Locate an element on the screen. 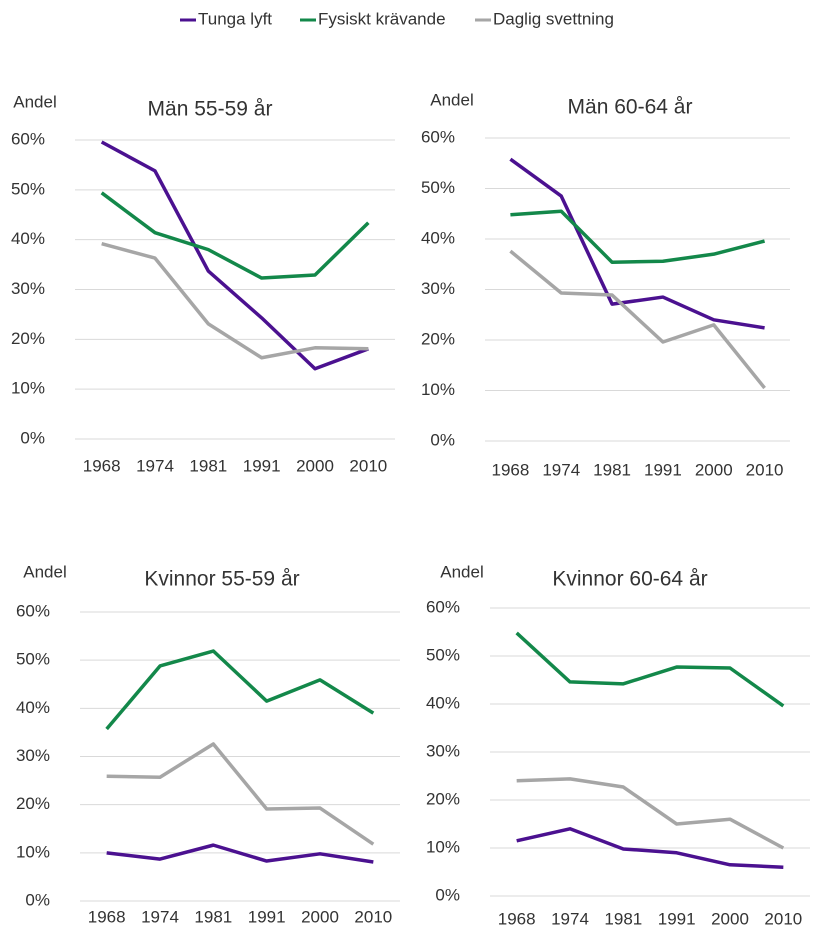 The height and width of the screenshot is (939, 815). chart-title: Män 55-59 år is located at coordinates (210, 109).